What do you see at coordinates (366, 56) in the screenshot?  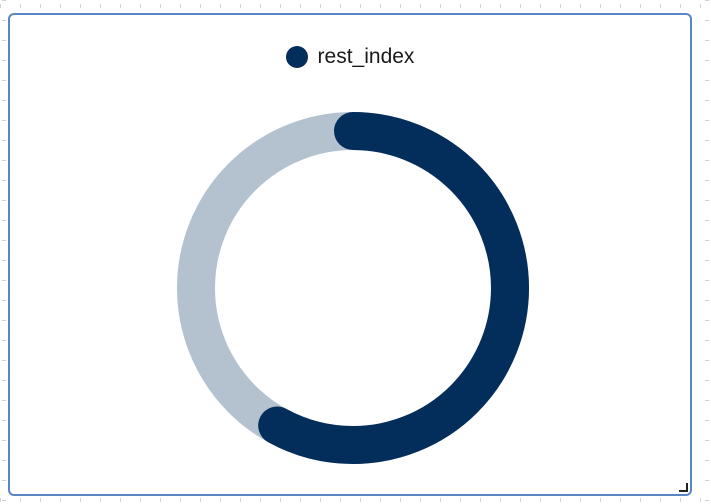 I see `legend-label: rest_index` at bounding box center [366, 56].